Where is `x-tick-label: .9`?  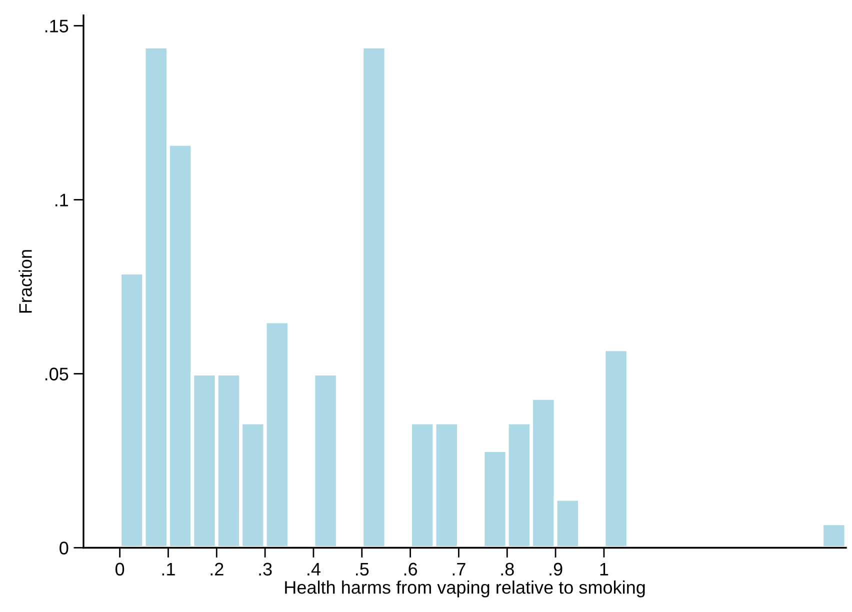
x-tick-label: .9 is located at coordinates (556, 569).